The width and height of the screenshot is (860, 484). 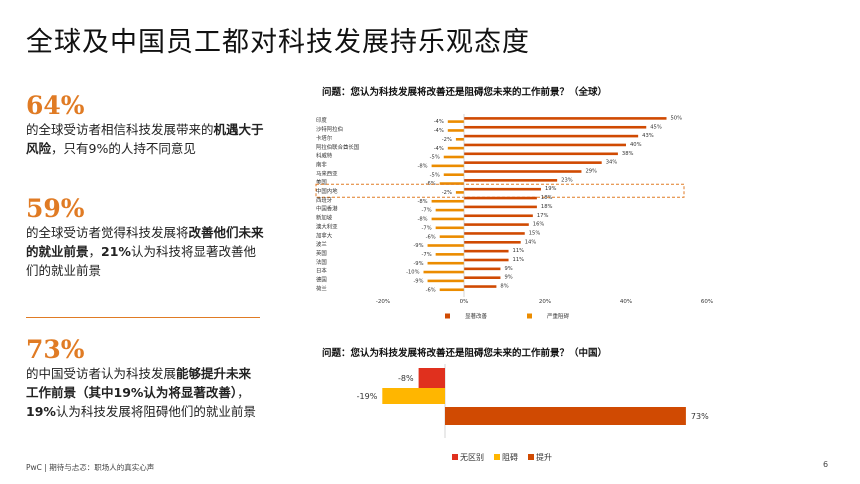 I want to click on category-label: 波兰, so click(x=321, y=244).